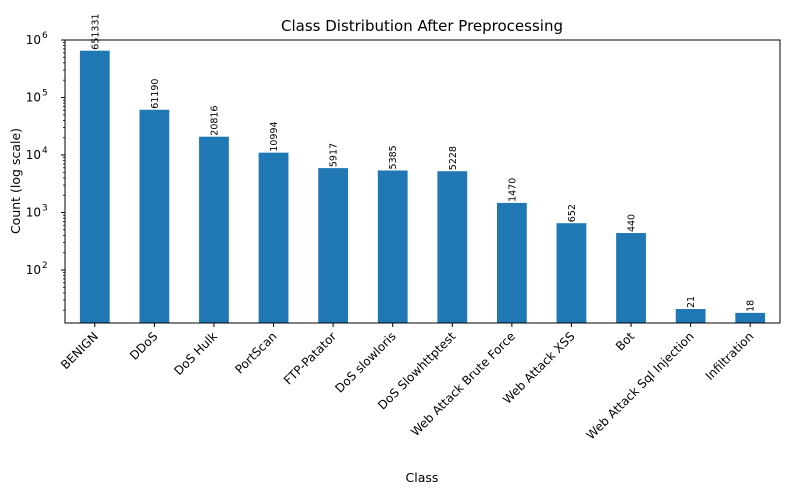 This screenshot has width=790, height=494. Describe the element at coordinates (255, 352) in the screenshot. I see `x-tick-label: PortScan` at that location.